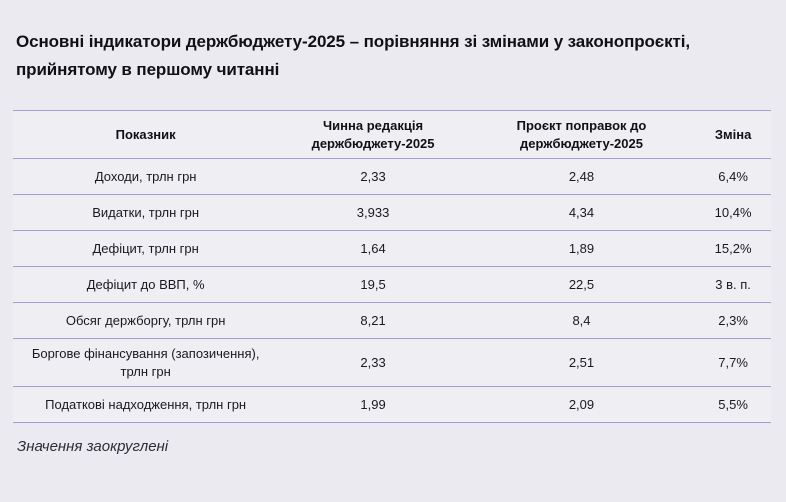 The height and width of the screenshot is (502, 786). What do you see at coordinates (145, 284) in the screenshot?
I see `row-label: Дефіцит до ВВП, %` at bounding box center [145, 284].